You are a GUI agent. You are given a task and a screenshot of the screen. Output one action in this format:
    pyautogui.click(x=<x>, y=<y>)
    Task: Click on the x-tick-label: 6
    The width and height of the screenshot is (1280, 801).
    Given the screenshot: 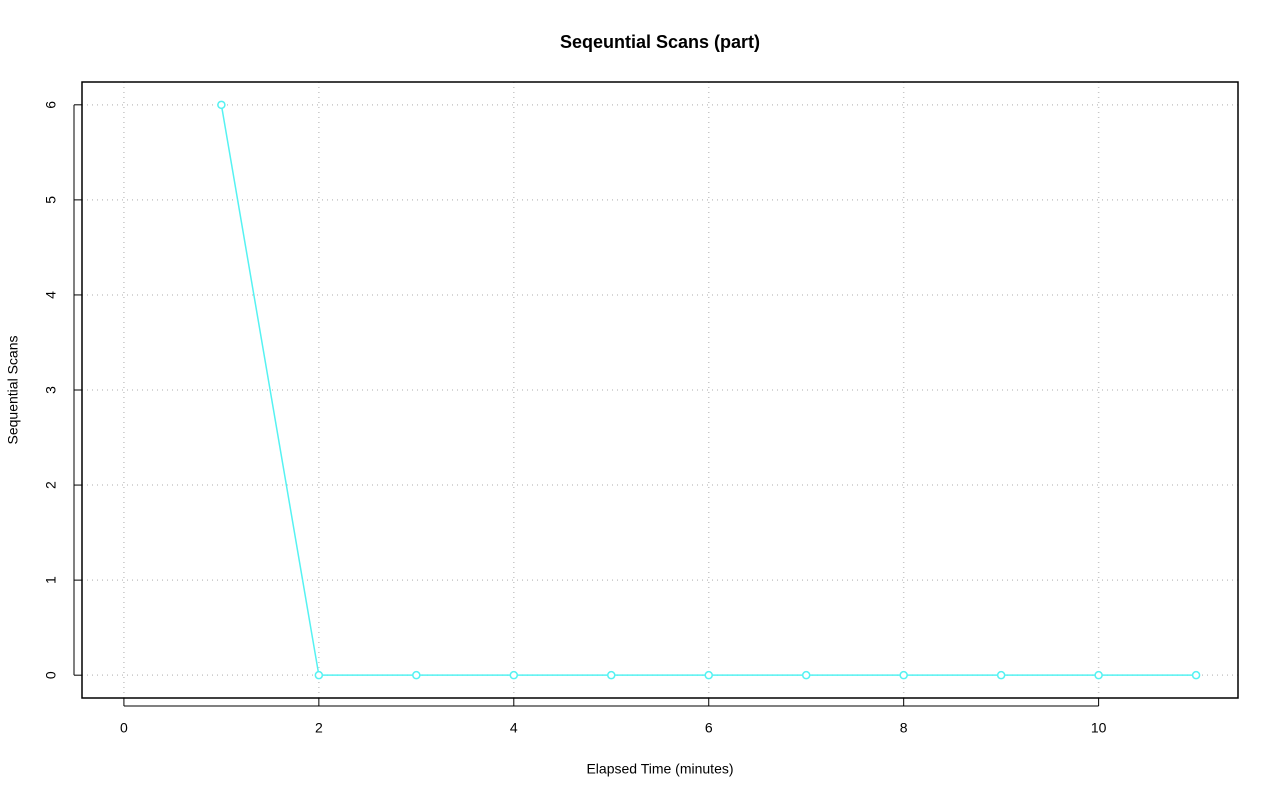 What is the action you would take?
    pyautogui.click(x=709, y=728)
    